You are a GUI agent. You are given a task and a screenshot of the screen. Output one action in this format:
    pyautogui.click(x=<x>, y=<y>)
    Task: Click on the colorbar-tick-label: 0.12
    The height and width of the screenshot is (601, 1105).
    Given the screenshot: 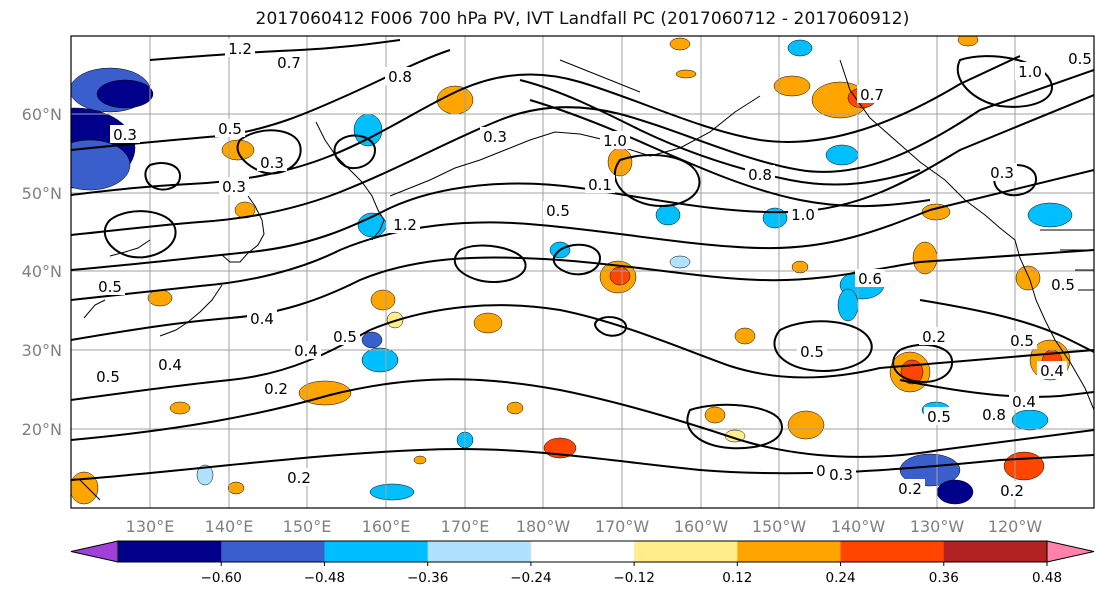 What is the action you would take?
    pyautogui.click(x=737, y=578)
    